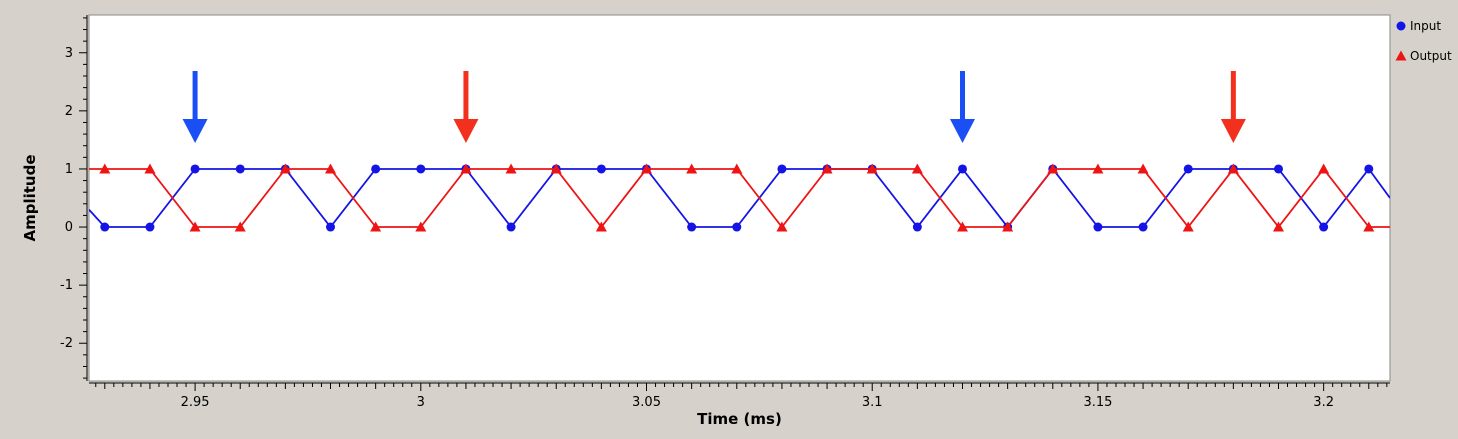 This screenshot has width=1458, height=439. I want to click on x-tick-label: 3.2, so click(1323, 402).